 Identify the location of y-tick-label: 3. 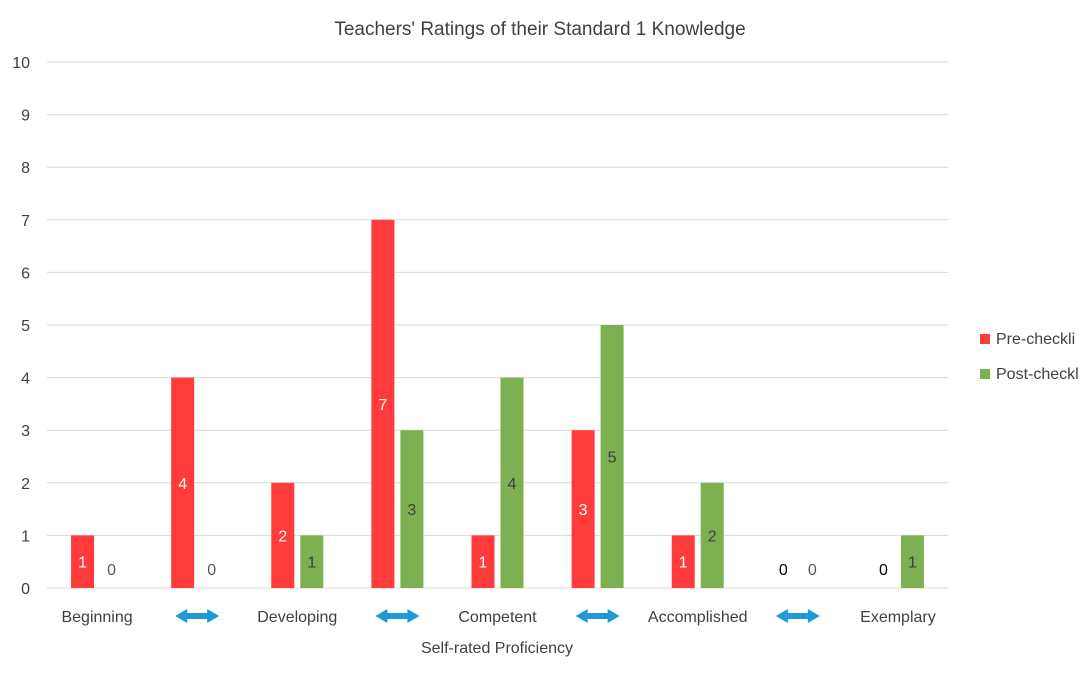
(25, 431).